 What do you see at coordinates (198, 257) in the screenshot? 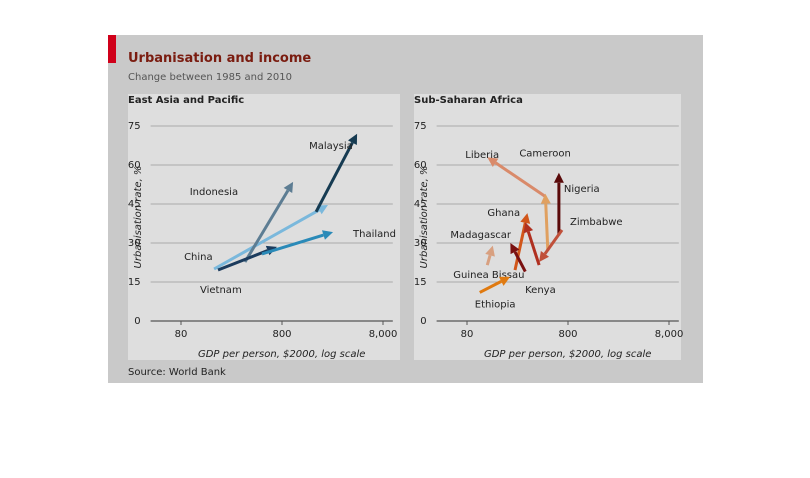
I see `series-label: China` at bounding box center [198, 257].